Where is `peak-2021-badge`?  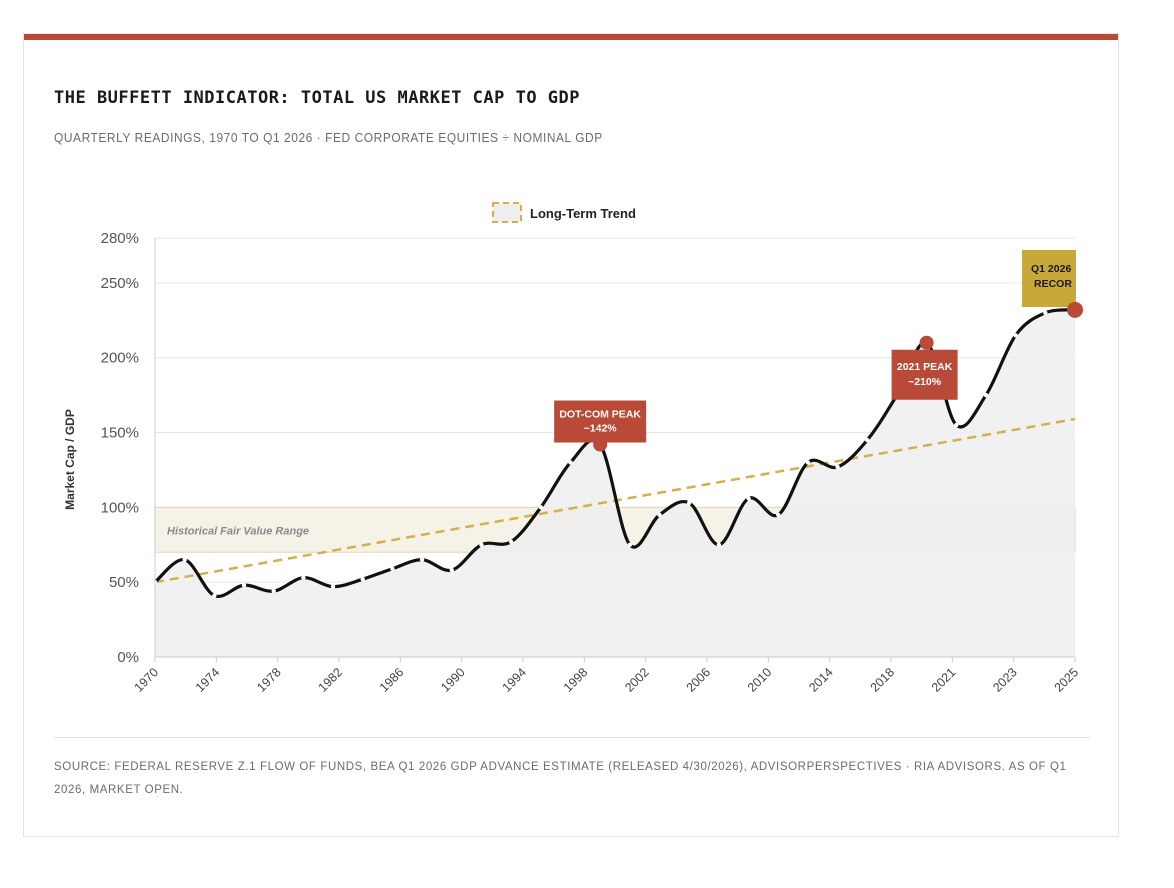 peak-2021-badge is located at coordinates (924, 374).